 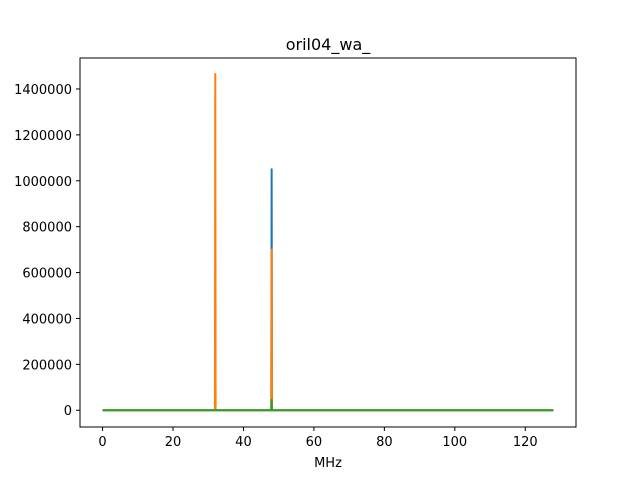 I want to click on y-tick-label: 1000000, so click(x=43, y=182).